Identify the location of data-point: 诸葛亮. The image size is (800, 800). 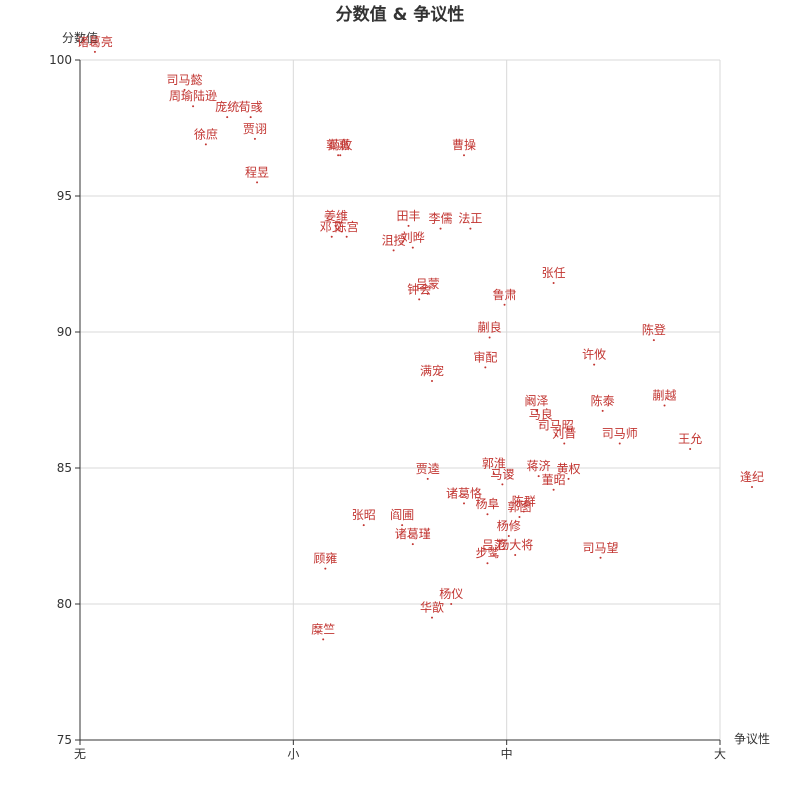
(95, 43).